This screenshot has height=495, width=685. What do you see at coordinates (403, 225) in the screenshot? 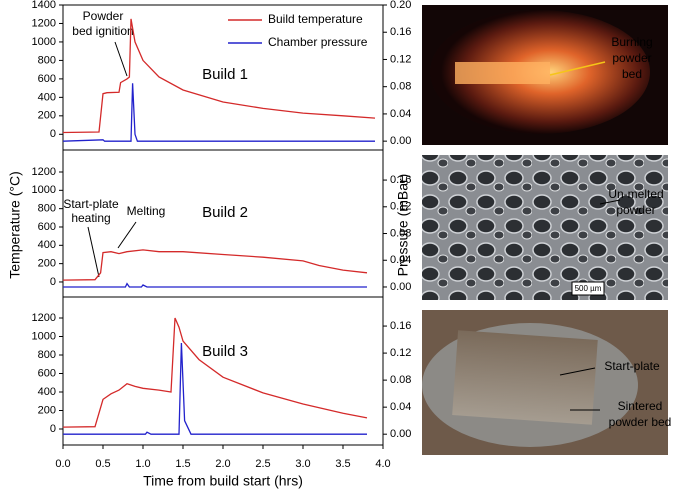
I see `y2-axis-label: Pressure (mBar)` at bounding box center [403, 225].